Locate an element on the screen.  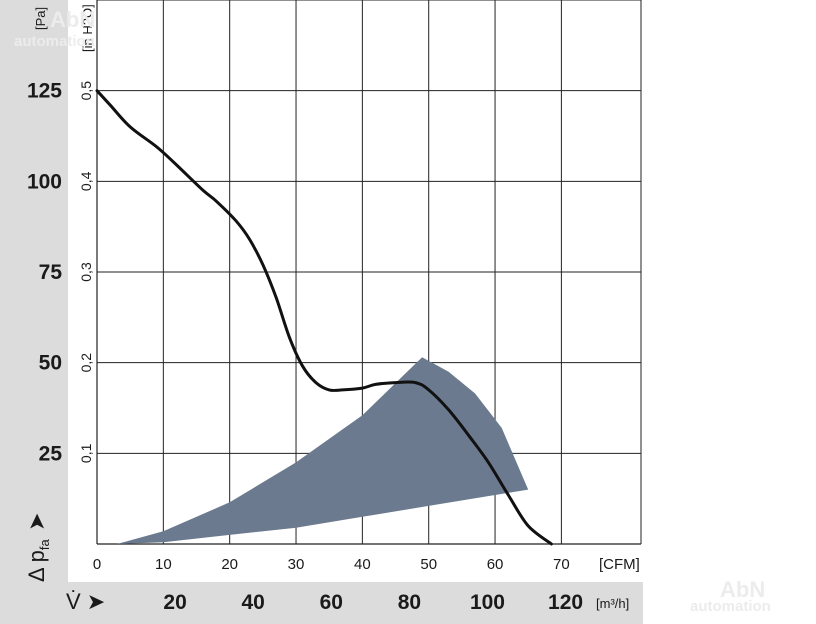
x-unit-m3h: [m³/h] is located at coordinates (612, 603).